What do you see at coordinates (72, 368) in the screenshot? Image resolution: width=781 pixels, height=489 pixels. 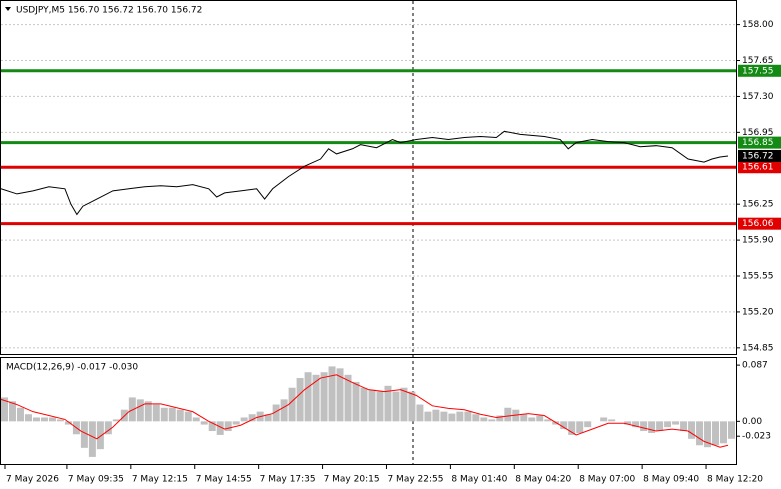 I see `macd-title: MACD(12,26,9) -0.017 -0.030` at bounding box center [72, 368].